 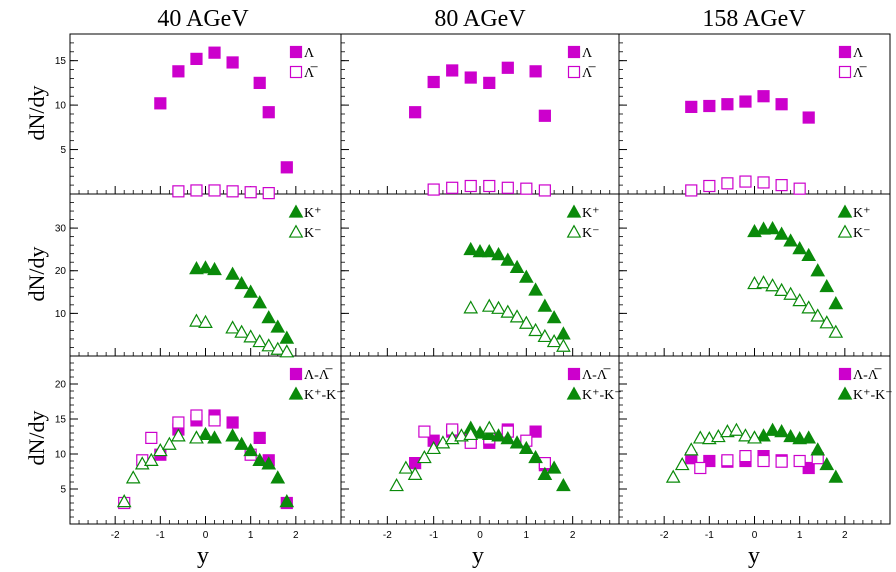 What do you see at coordinates (309, 53) in the screenshot?
I see `legend-label-r1-c1: Λ` at bounding box center [309, 53].